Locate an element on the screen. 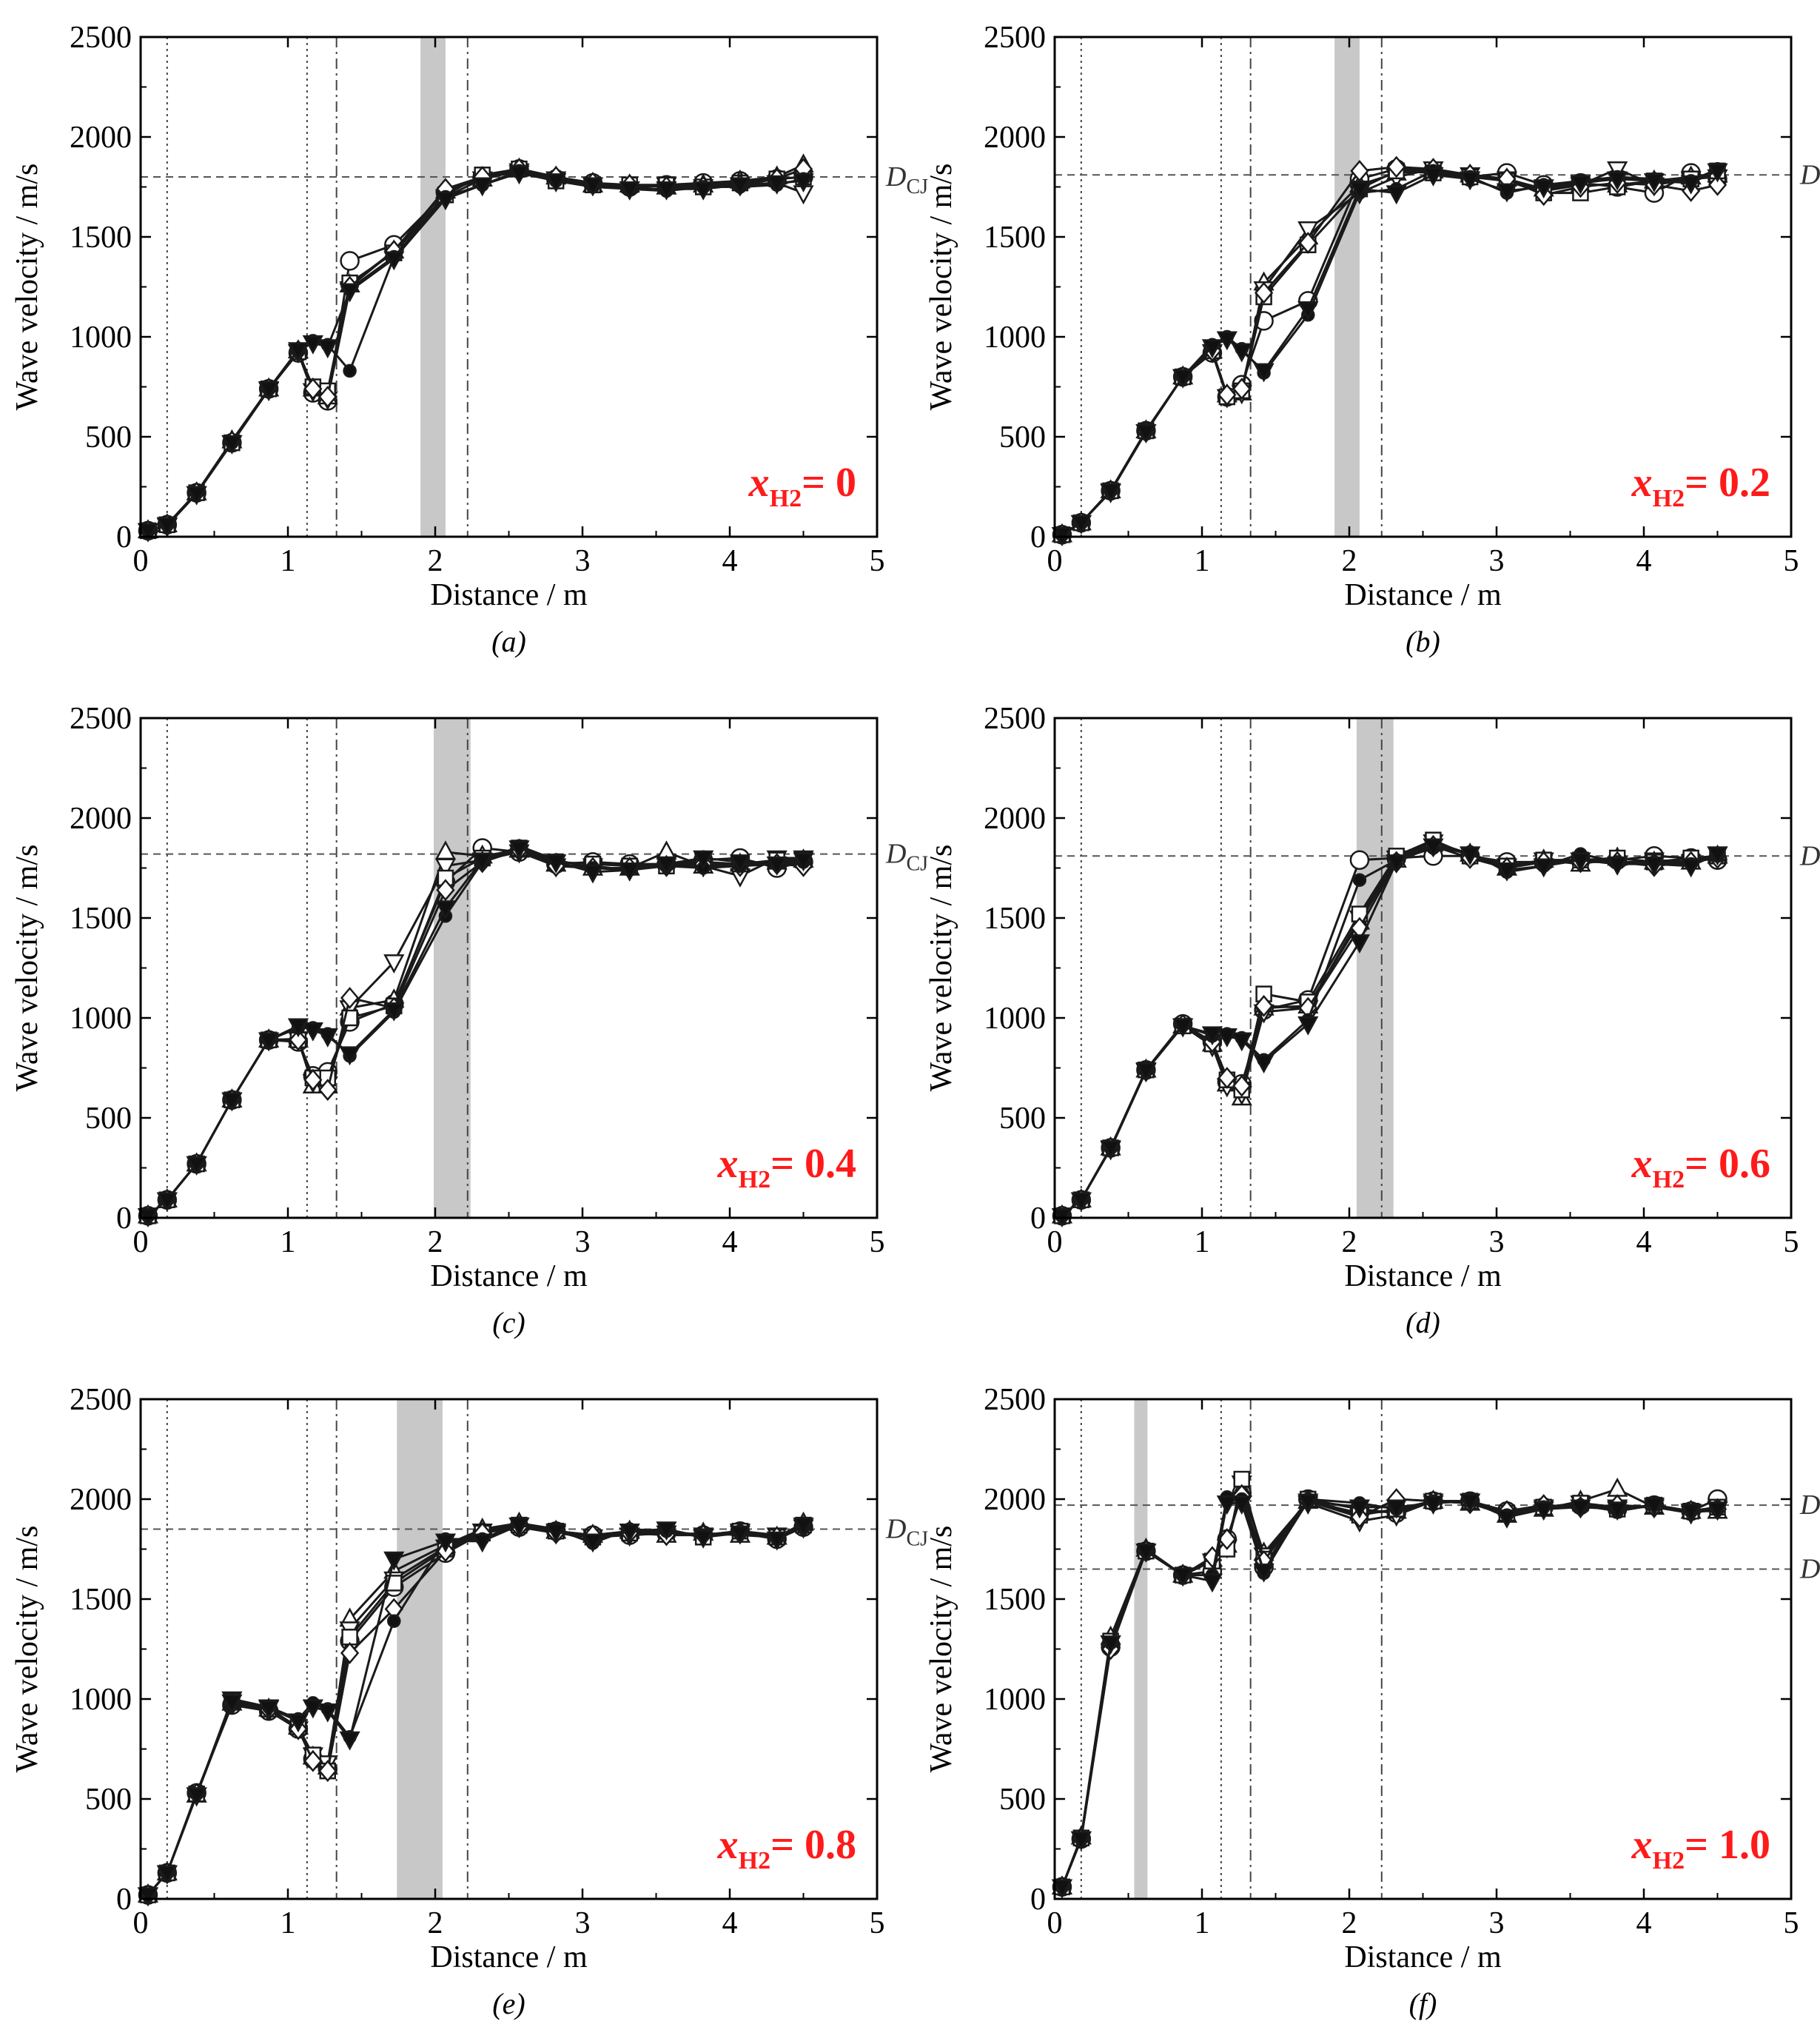  annotation-value: = 0.2 is located at coordinates (1727, 483).